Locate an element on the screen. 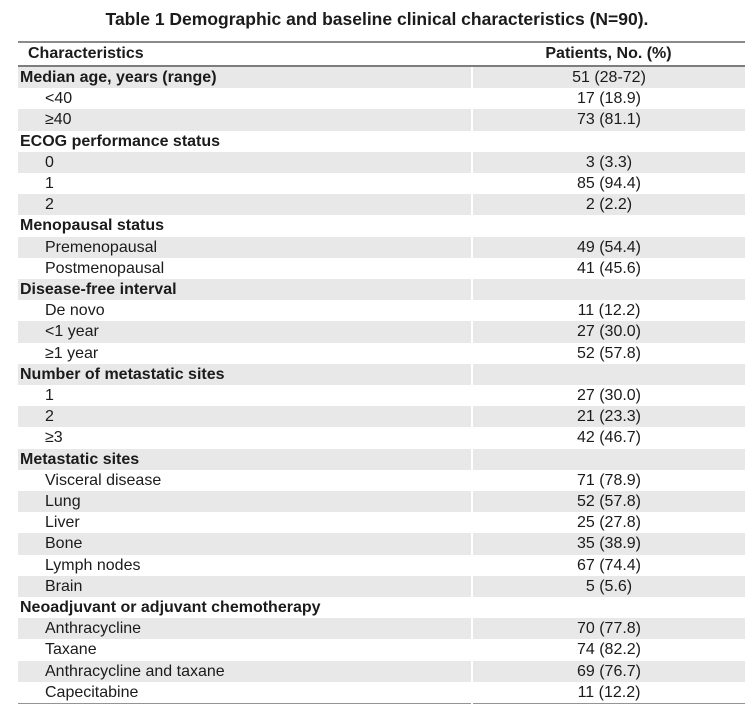  table-row: Visceral disease 71 (78.9) is located at coordinates (381, 480).